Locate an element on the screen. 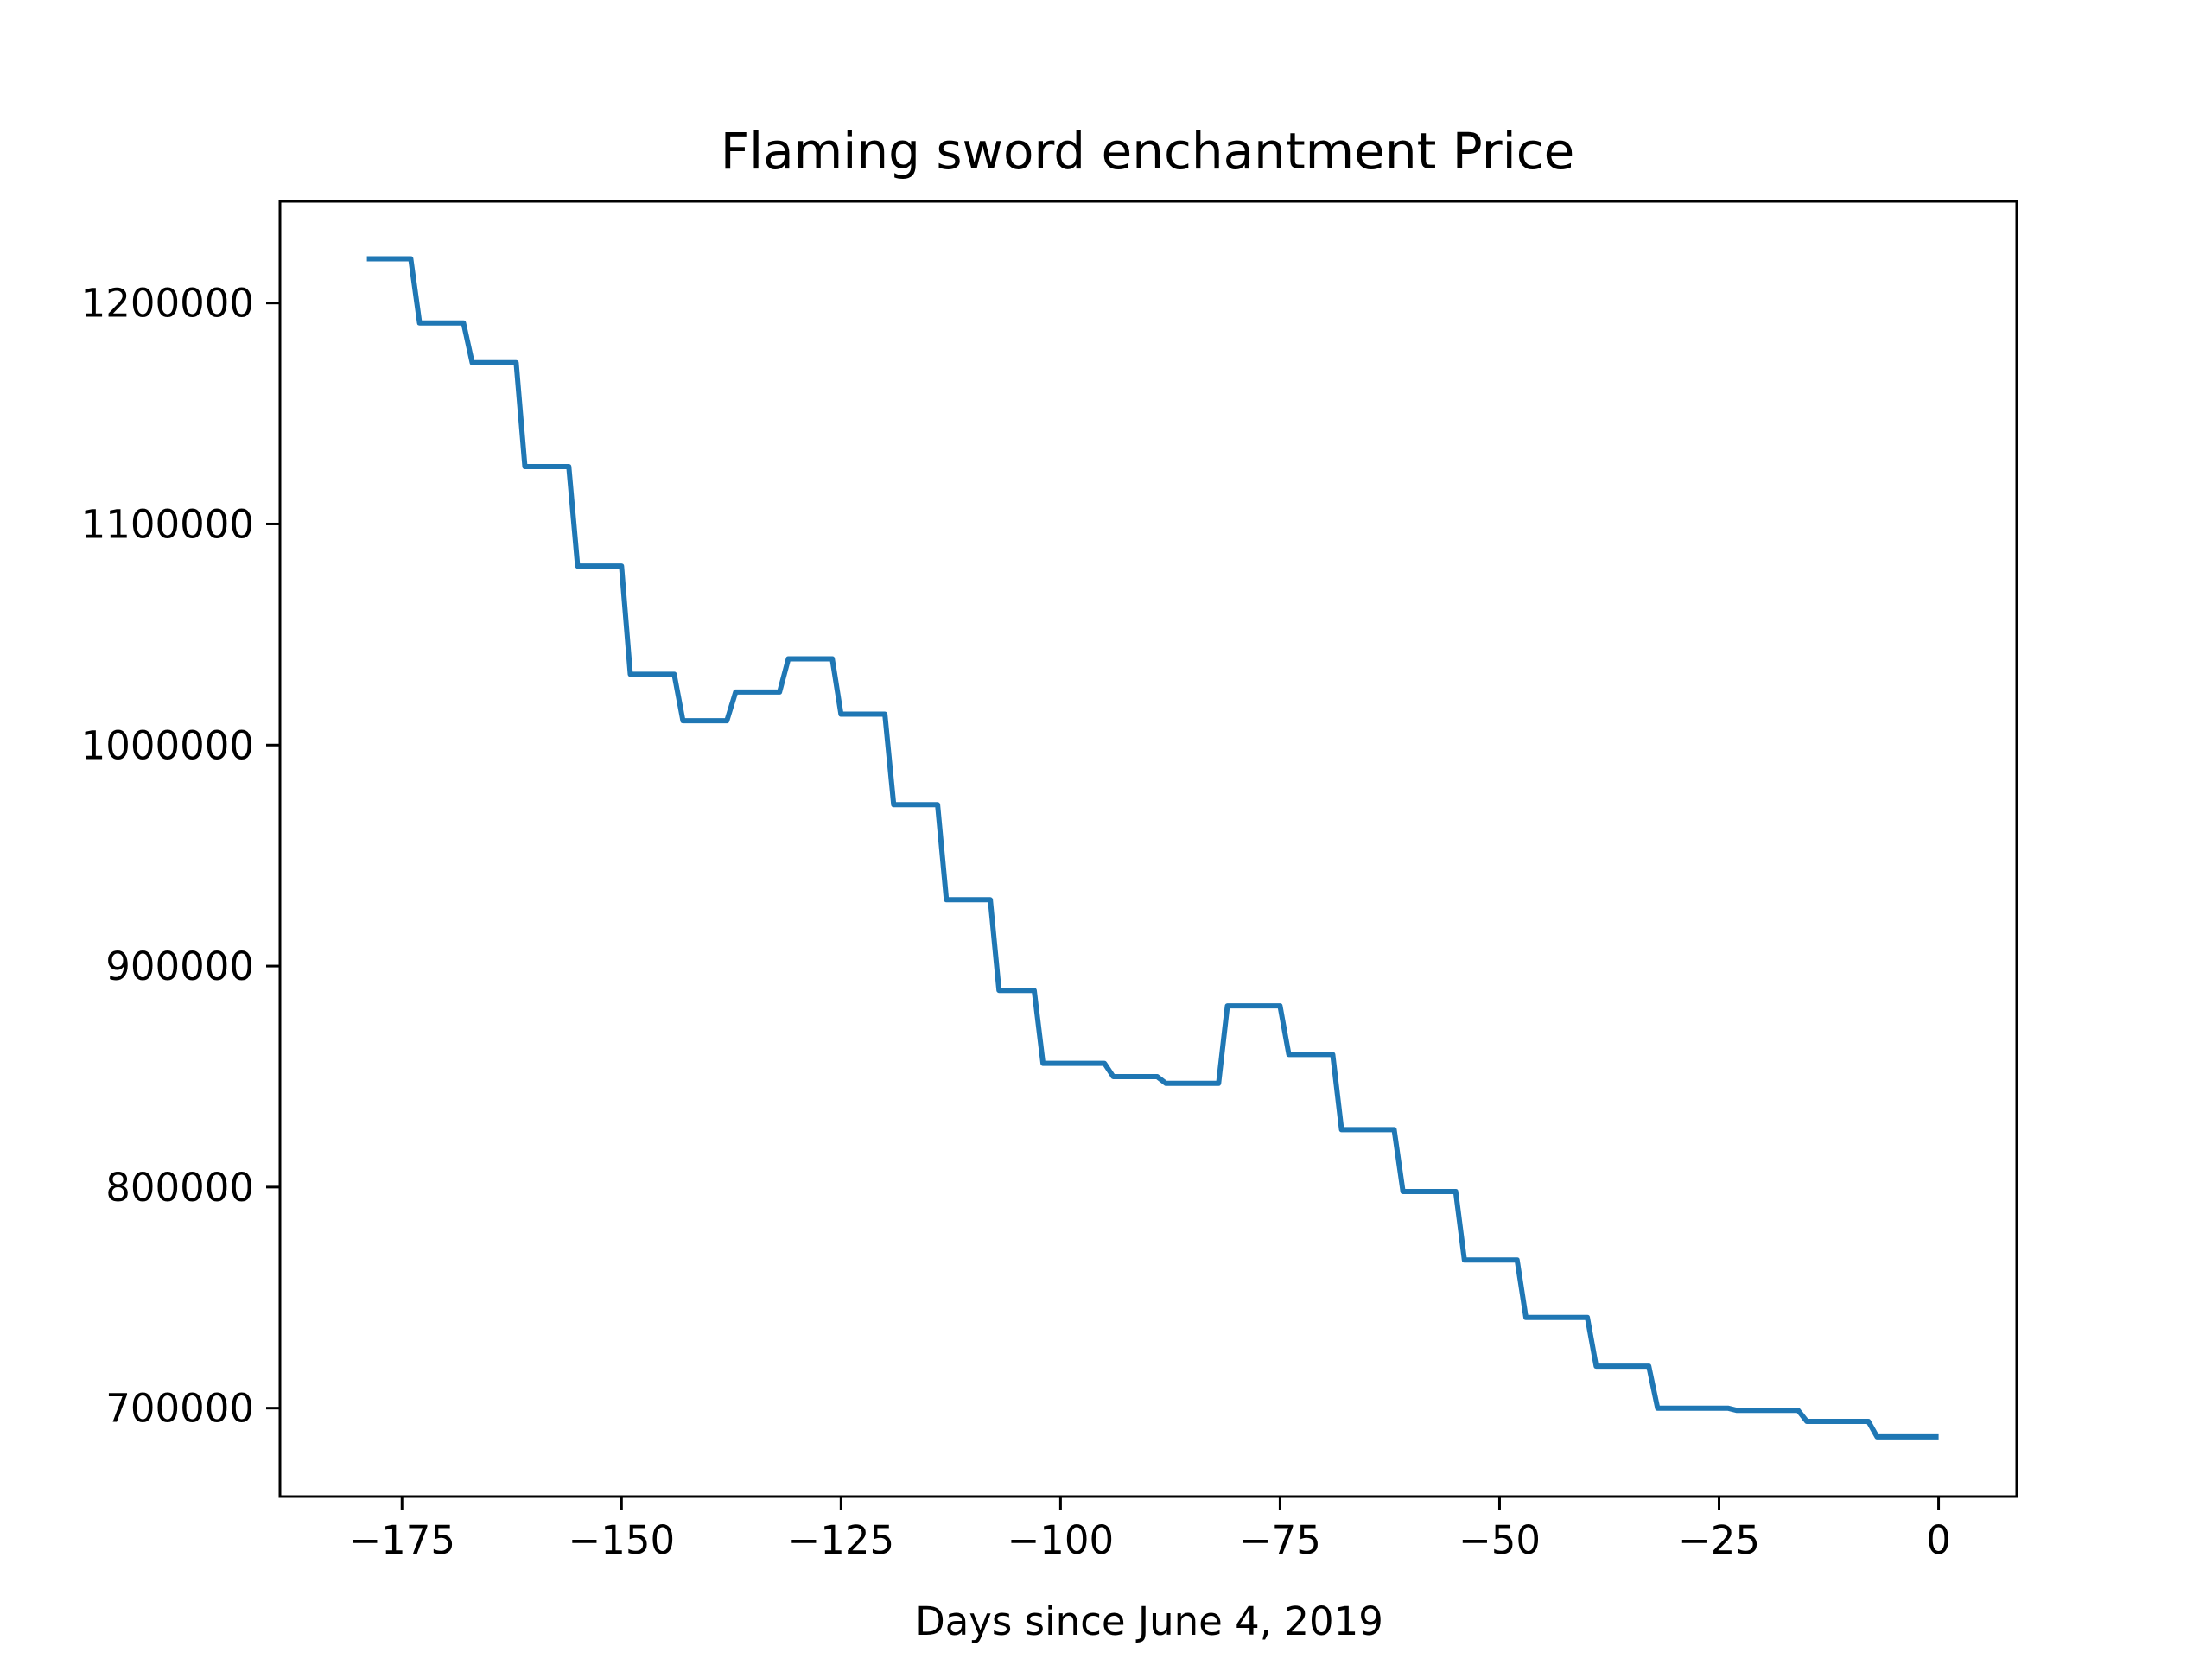  y-tick-label: 1200000 is located at coordinates (167, 304).